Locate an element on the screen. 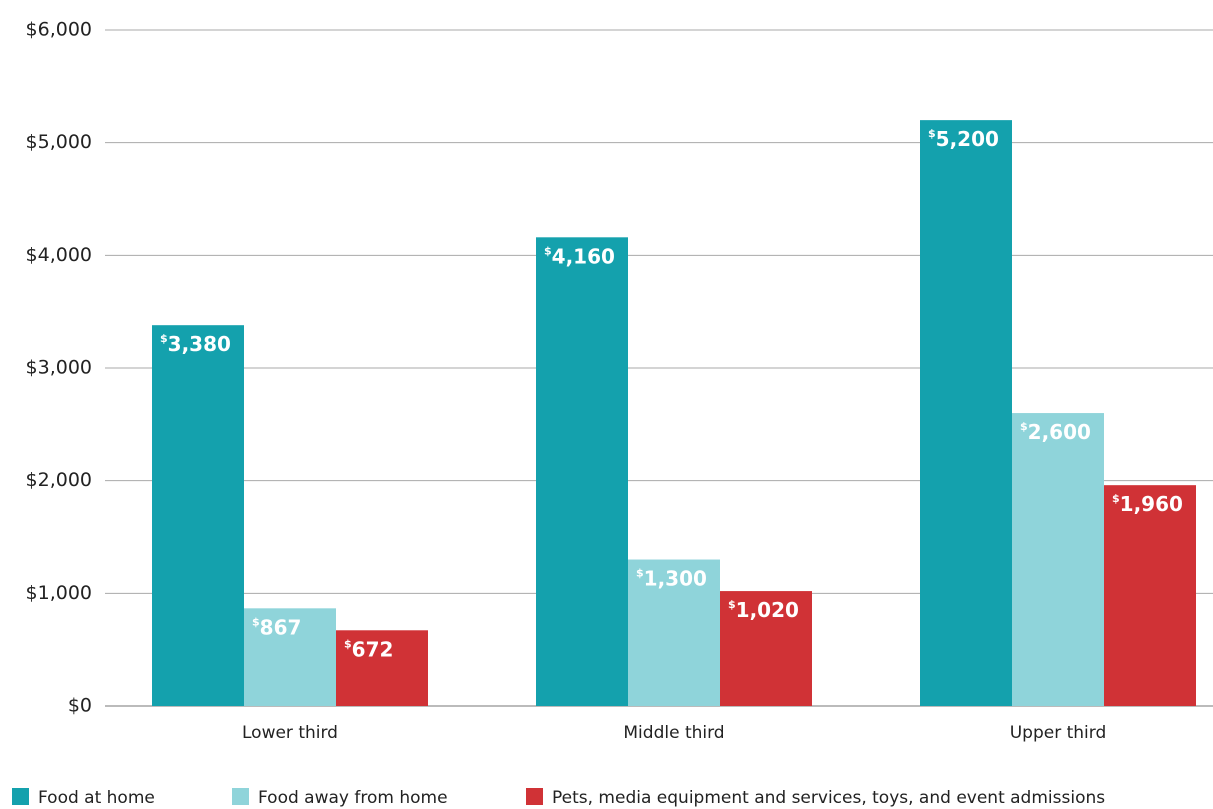  value-label: $1,020 is located at coordinates (763, 610).